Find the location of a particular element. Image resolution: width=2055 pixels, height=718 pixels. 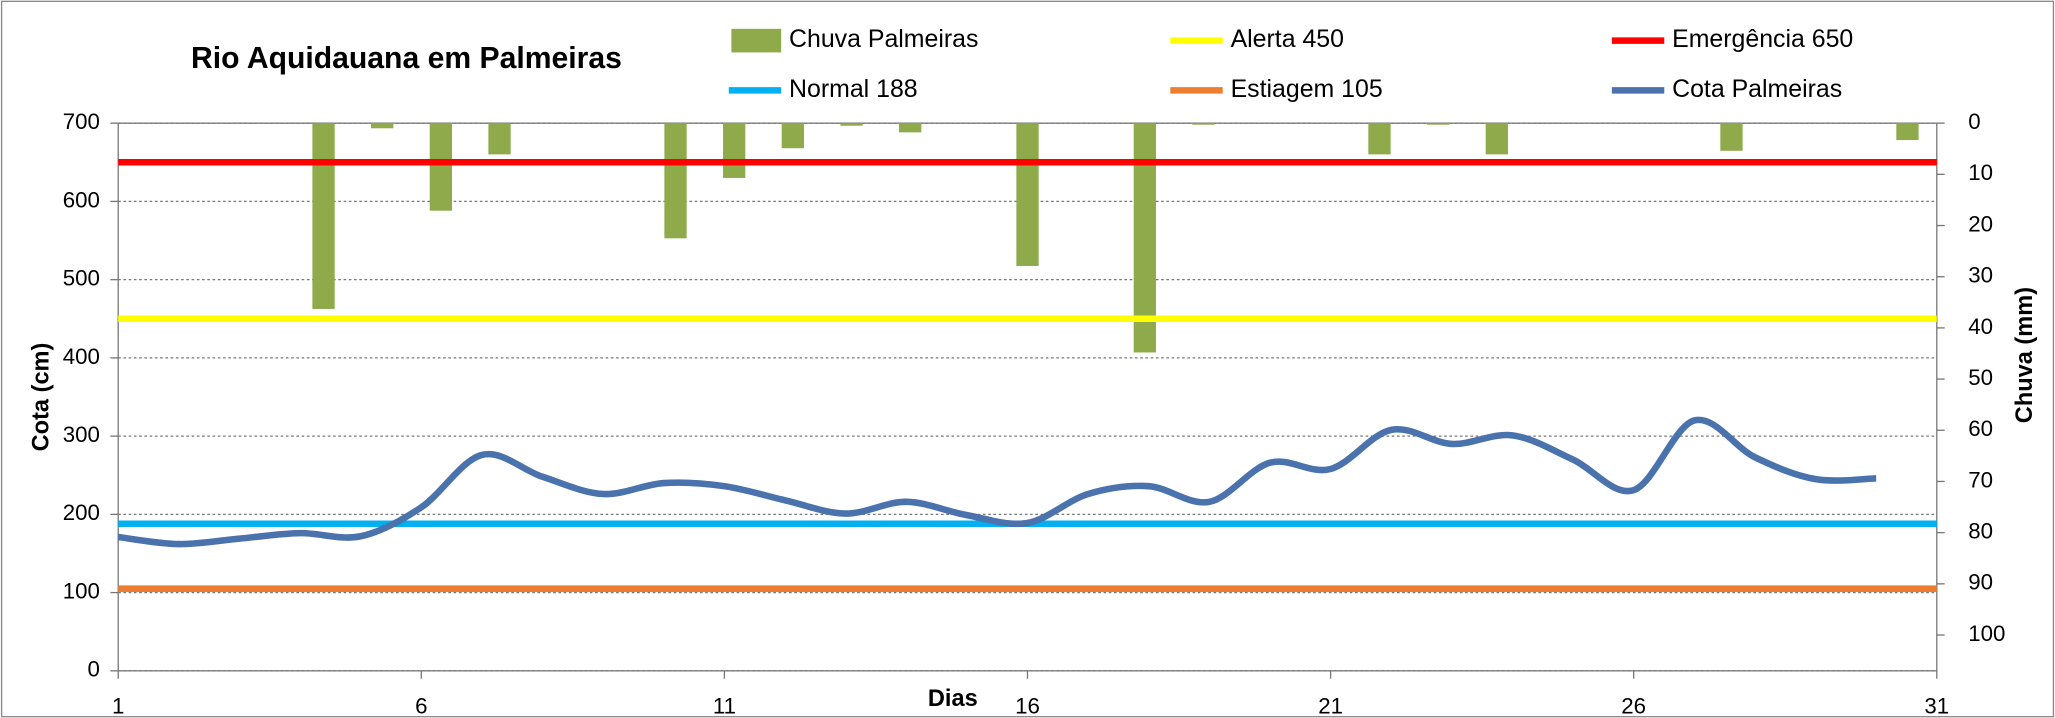

chart-title: Rio Aquidauana em Palmeiras is located at coordinates (406, 58).